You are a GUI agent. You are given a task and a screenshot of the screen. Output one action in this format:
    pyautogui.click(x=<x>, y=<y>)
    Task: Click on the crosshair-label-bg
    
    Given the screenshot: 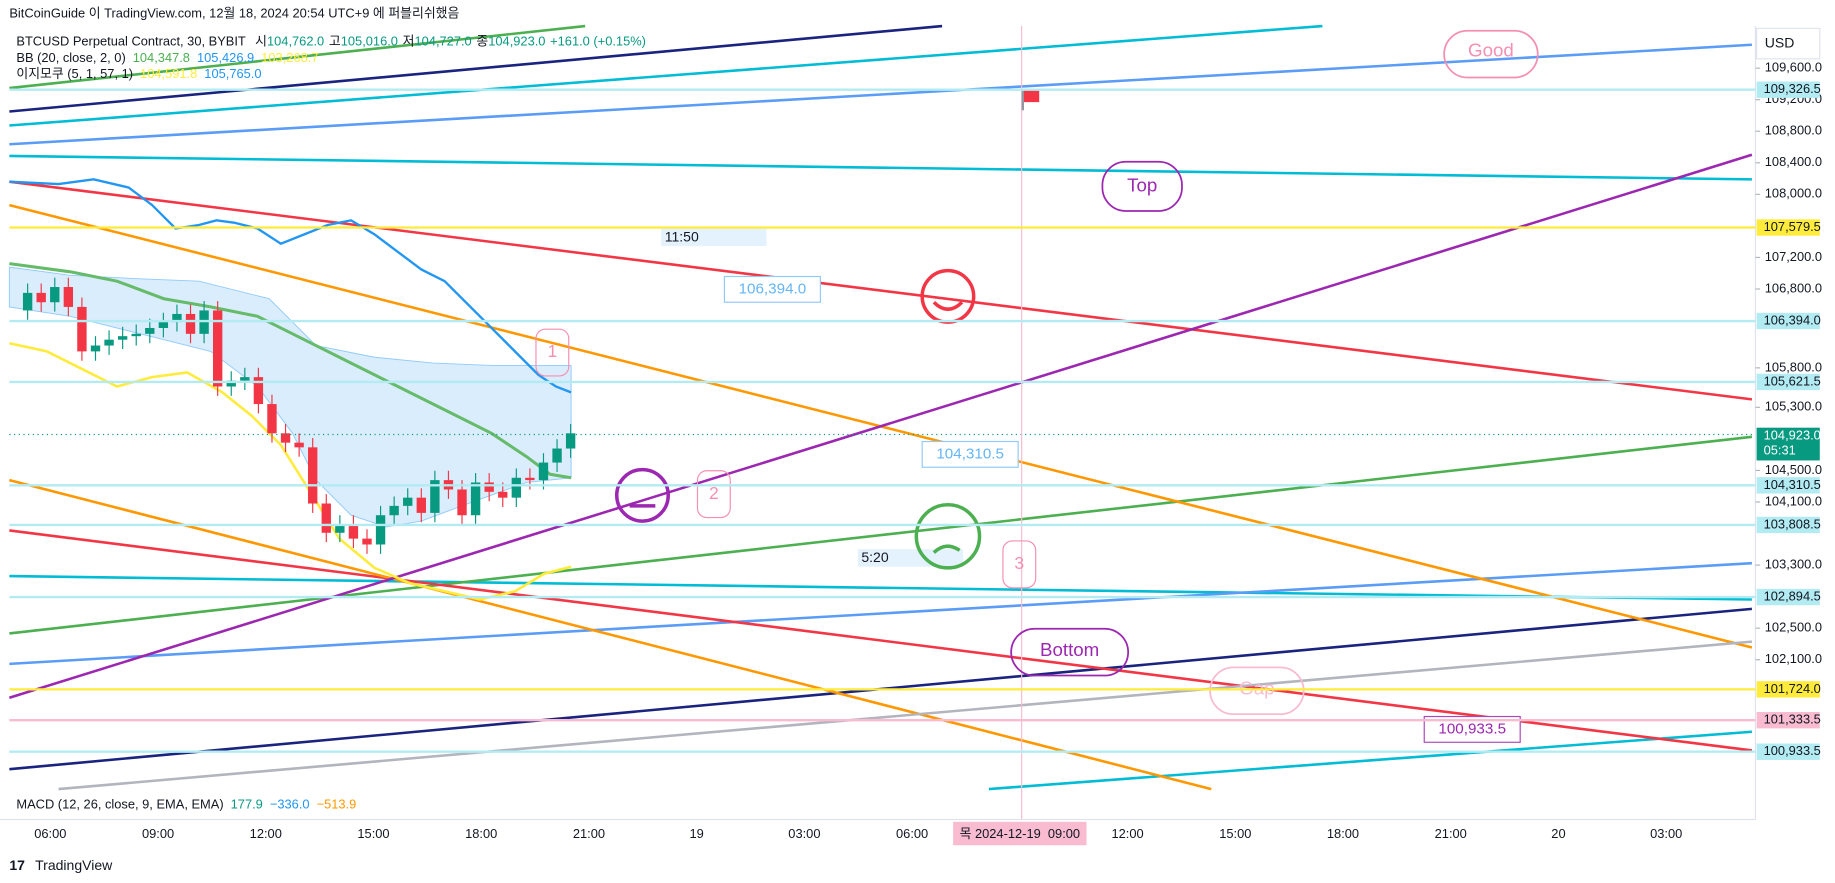 What is the action you would take?
    pyautogui.click(x=1020, y=833)
    